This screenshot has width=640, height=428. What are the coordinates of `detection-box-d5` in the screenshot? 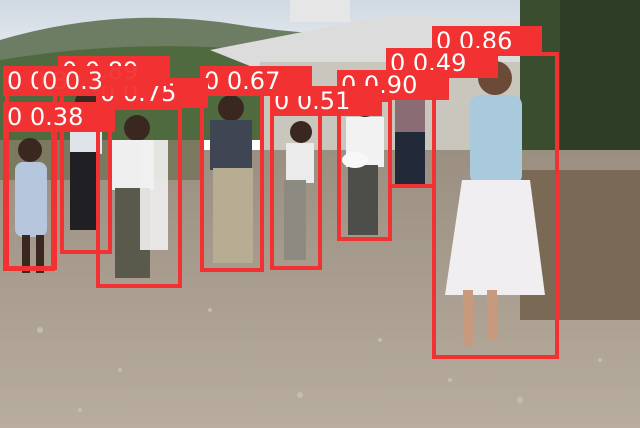 It's located at (232, 182).